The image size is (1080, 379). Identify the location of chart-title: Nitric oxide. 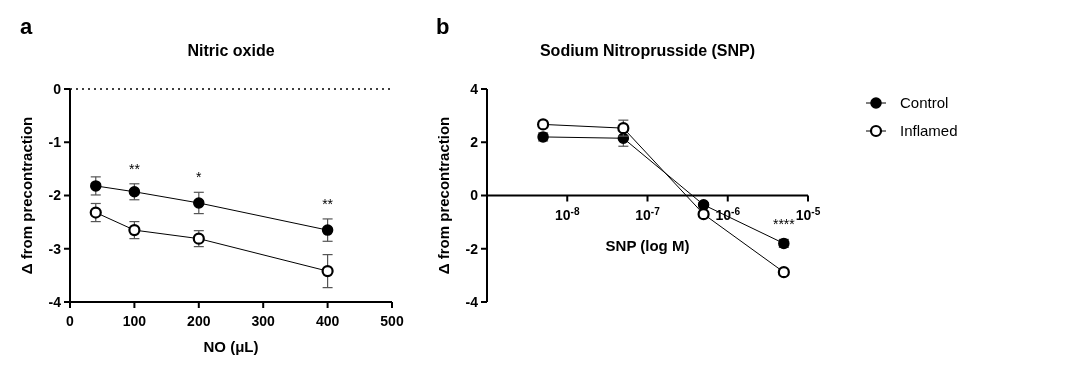
(231, 50).